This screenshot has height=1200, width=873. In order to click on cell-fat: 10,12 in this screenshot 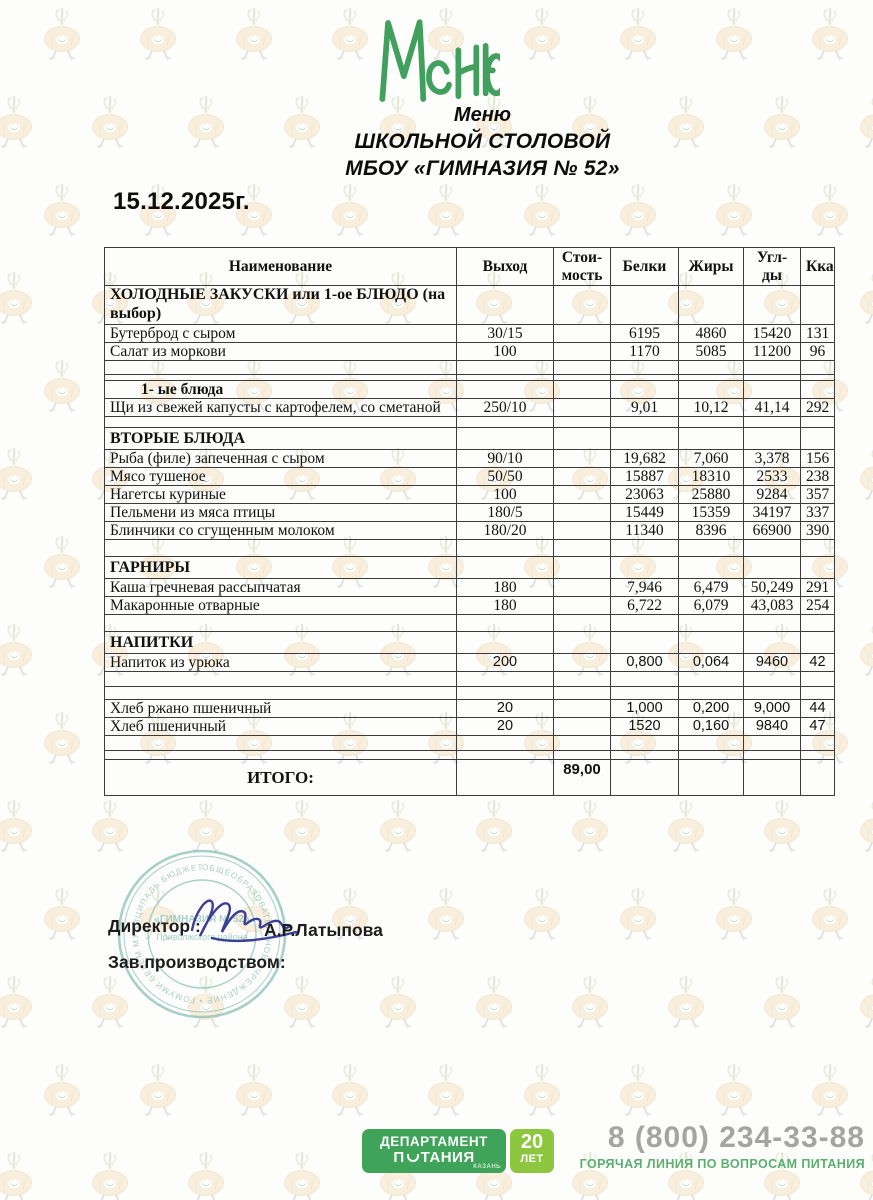, I will do `click(711, 407)`.